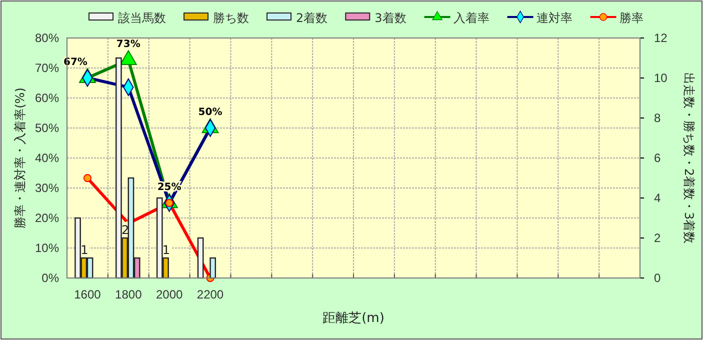  I want to click on data-label: 67%, so click(75, 62).